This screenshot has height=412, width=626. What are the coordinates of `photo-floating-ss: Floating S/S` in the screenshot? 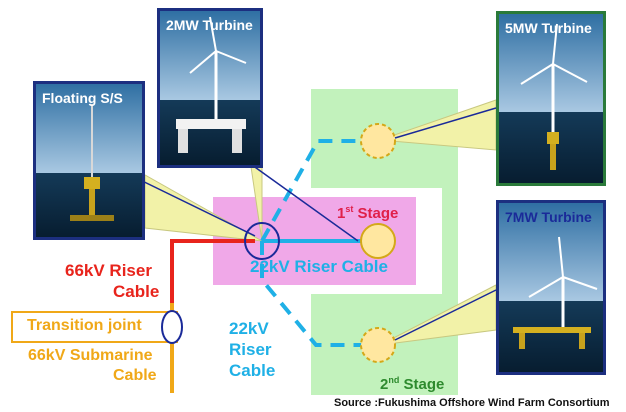 It's located at (89, 160).